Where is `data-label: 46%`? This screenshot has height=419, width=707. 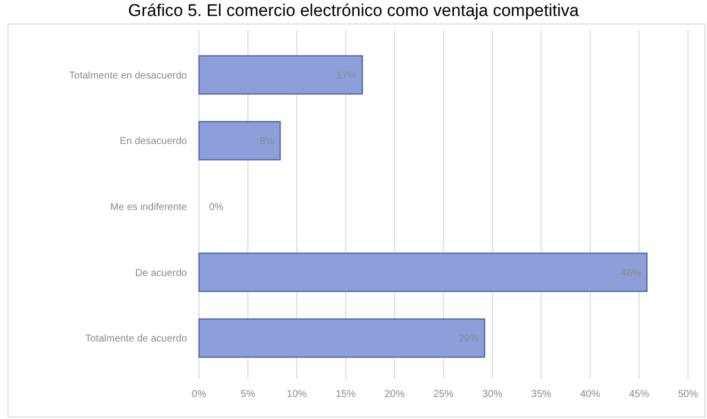 data-label: 46% is located at coordinates (631, 273).